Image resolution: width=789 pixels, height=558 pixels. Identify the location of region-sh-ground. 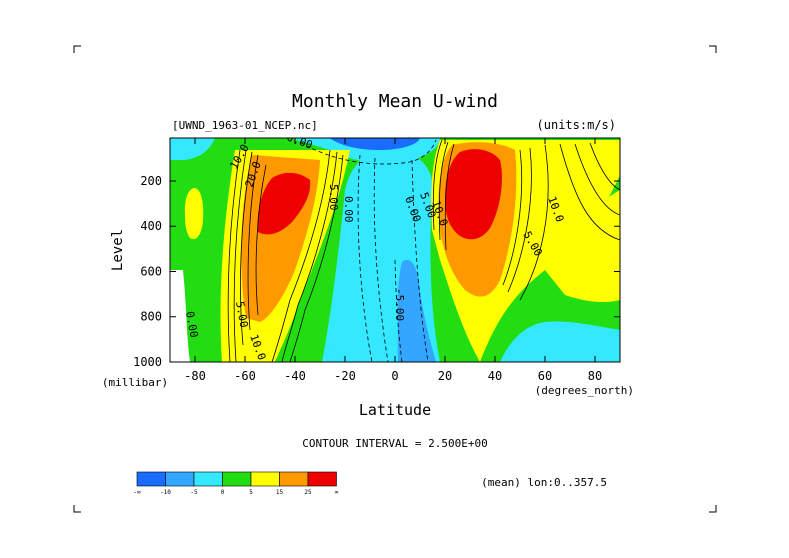
(180, 316).